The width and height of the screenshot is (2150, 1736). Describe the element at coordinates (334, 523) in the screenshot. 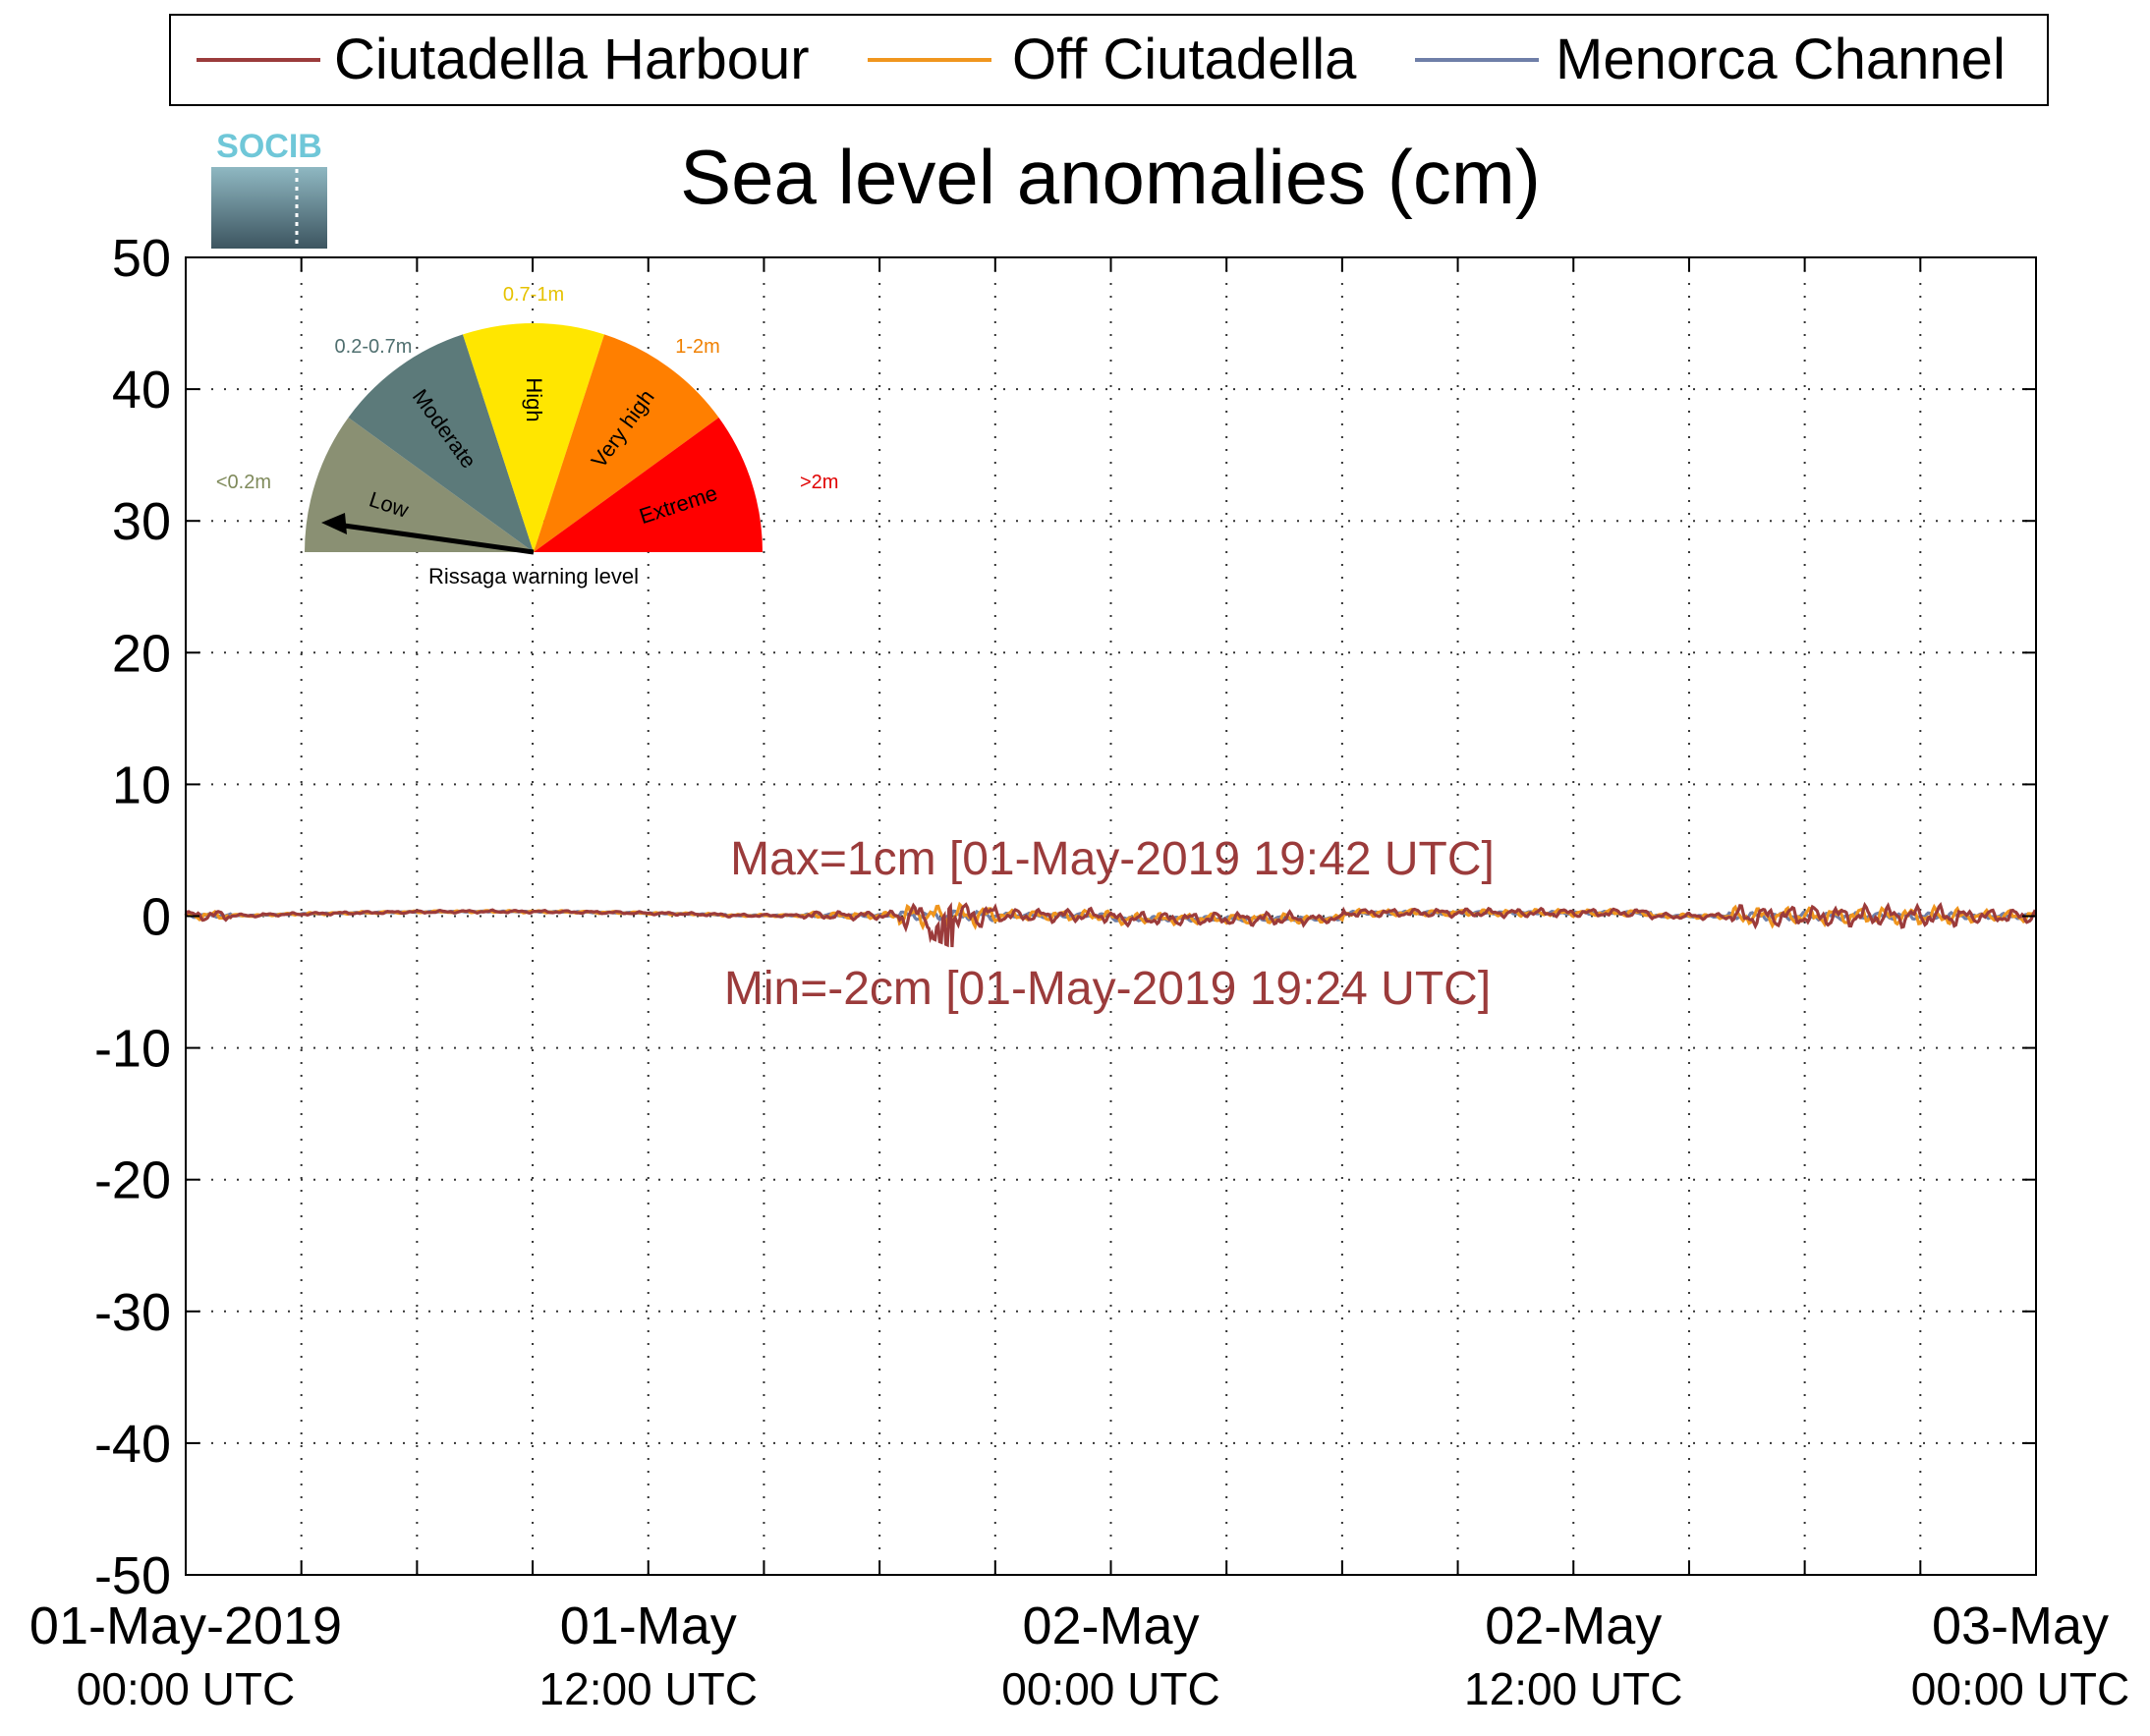

I see `gauge-needle-arrow` at that location.